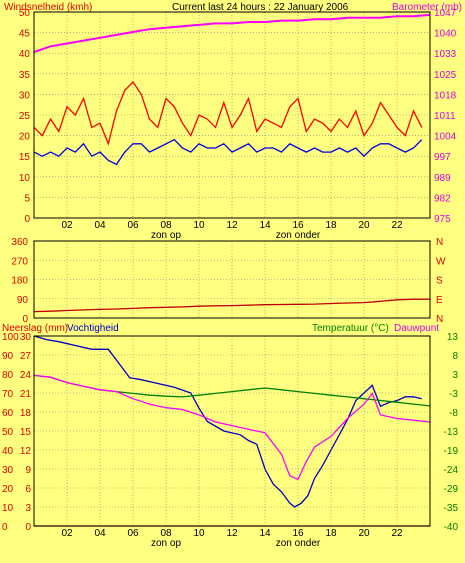 The height and width of the screenshot is (563, 465). I want to click on temp-tick-10: -40, so click(451, 527).